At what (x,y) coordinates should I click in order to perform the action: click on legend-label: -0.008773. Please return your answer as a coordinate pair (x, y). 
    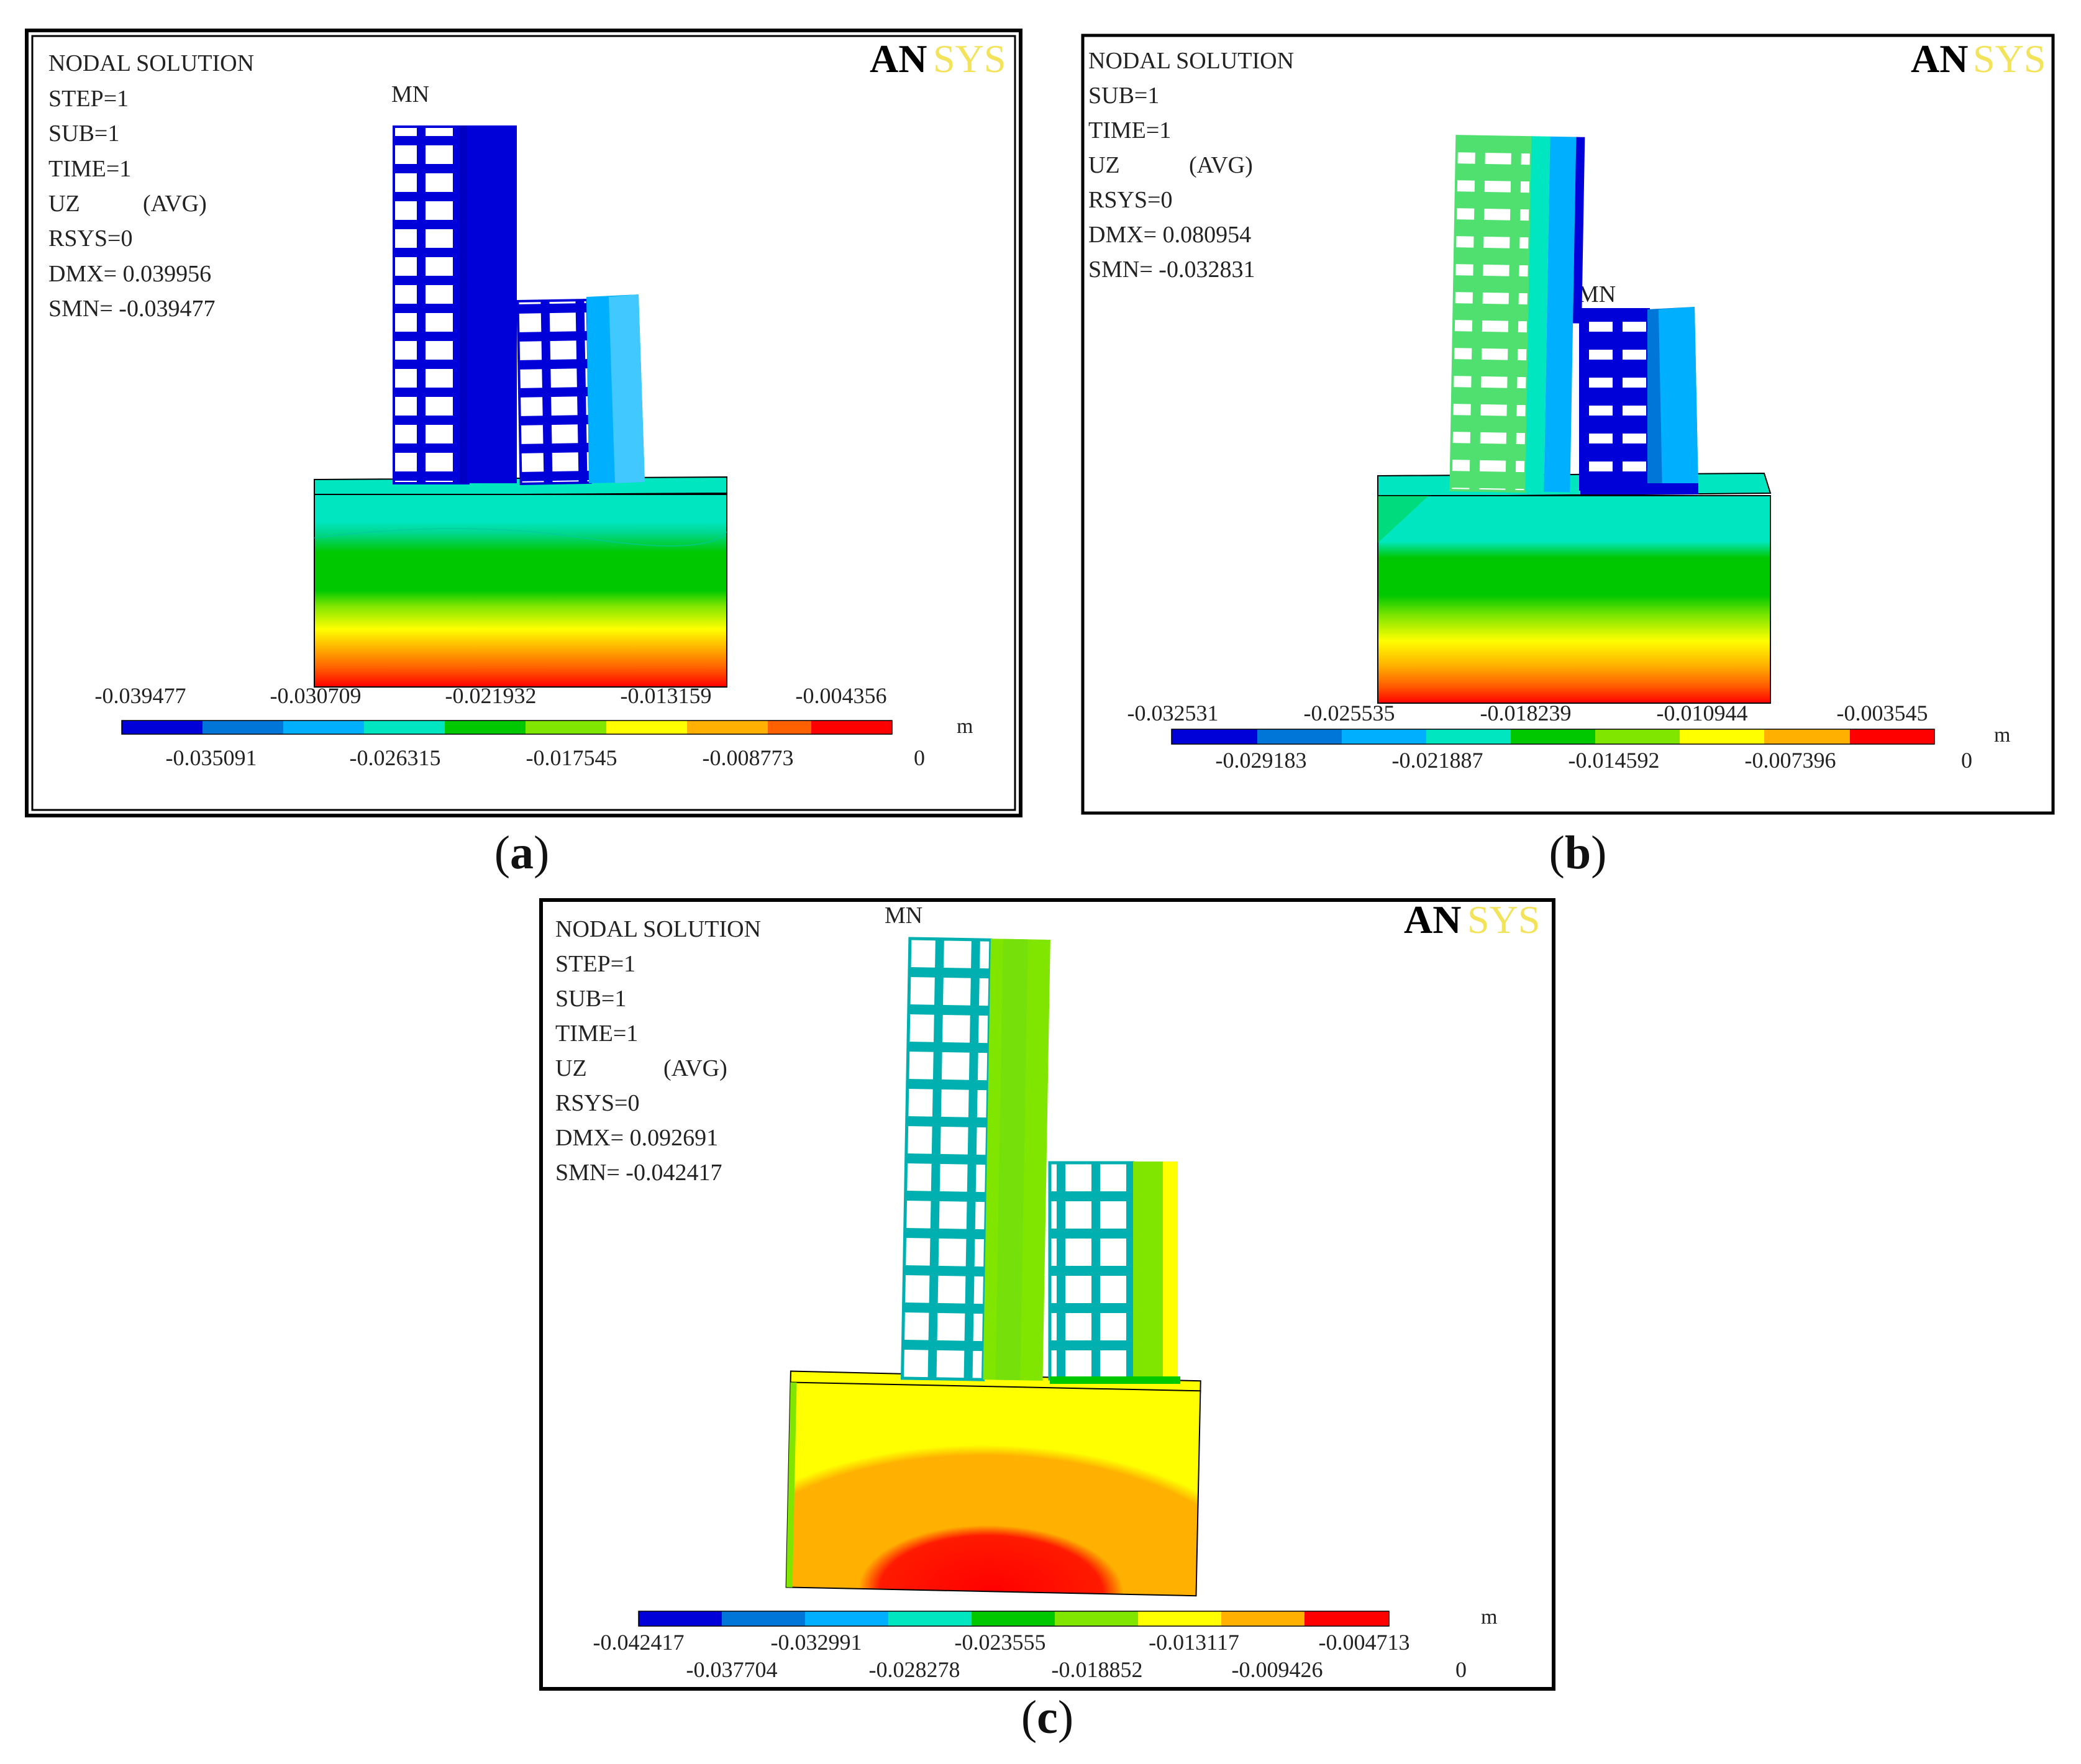
    Looking at the image, I should click on (748, 757).